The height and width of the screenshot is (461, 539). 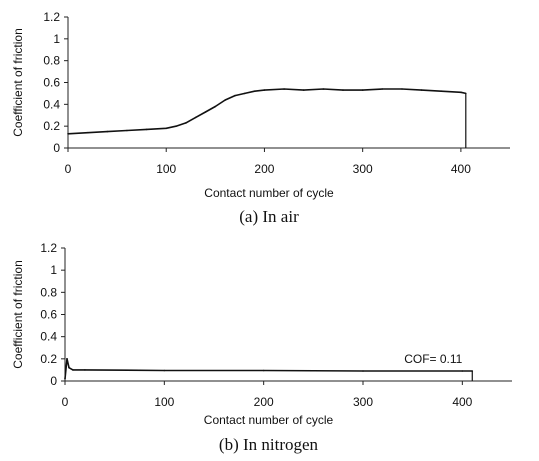 What do you see at coordinates (269, 444) in the screenshot?
I see `figure-caption: (b) In nitrogen` at bounding box center [269, 444].